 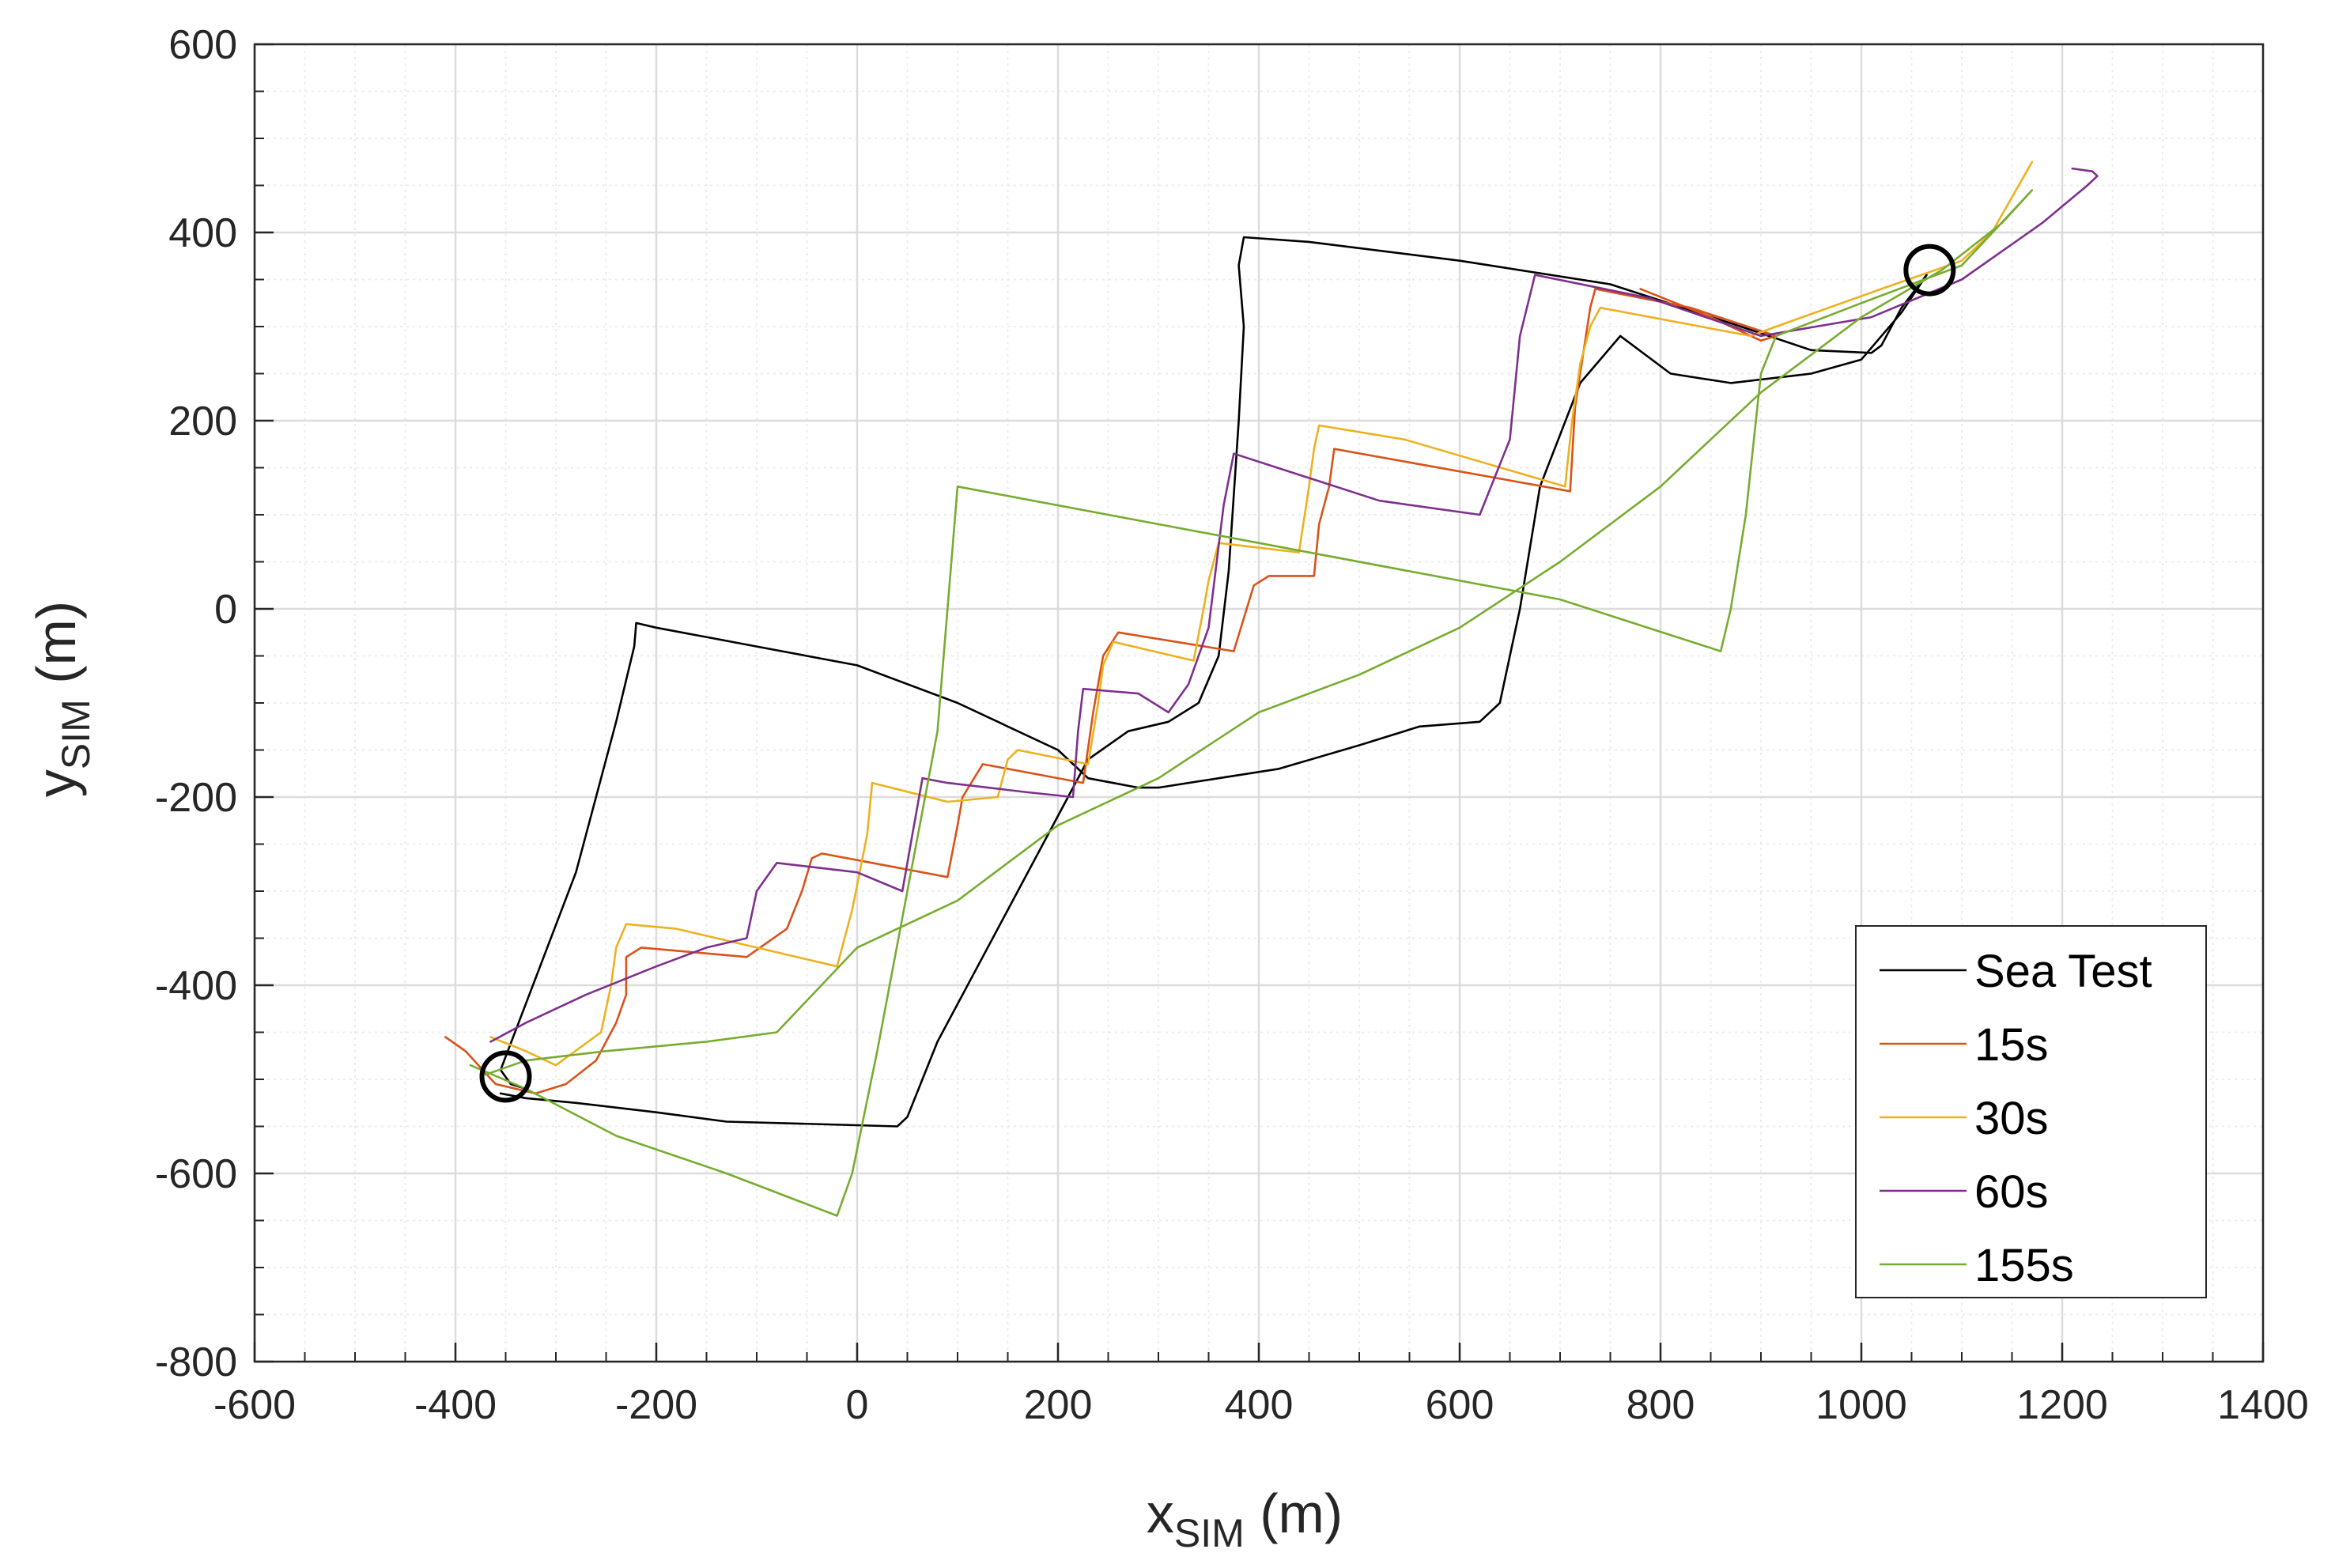 What do you see at coordinates (455, 1405) in the screenshot?
I see `x-tick-label: -400` at bounding box center [455, 1405].